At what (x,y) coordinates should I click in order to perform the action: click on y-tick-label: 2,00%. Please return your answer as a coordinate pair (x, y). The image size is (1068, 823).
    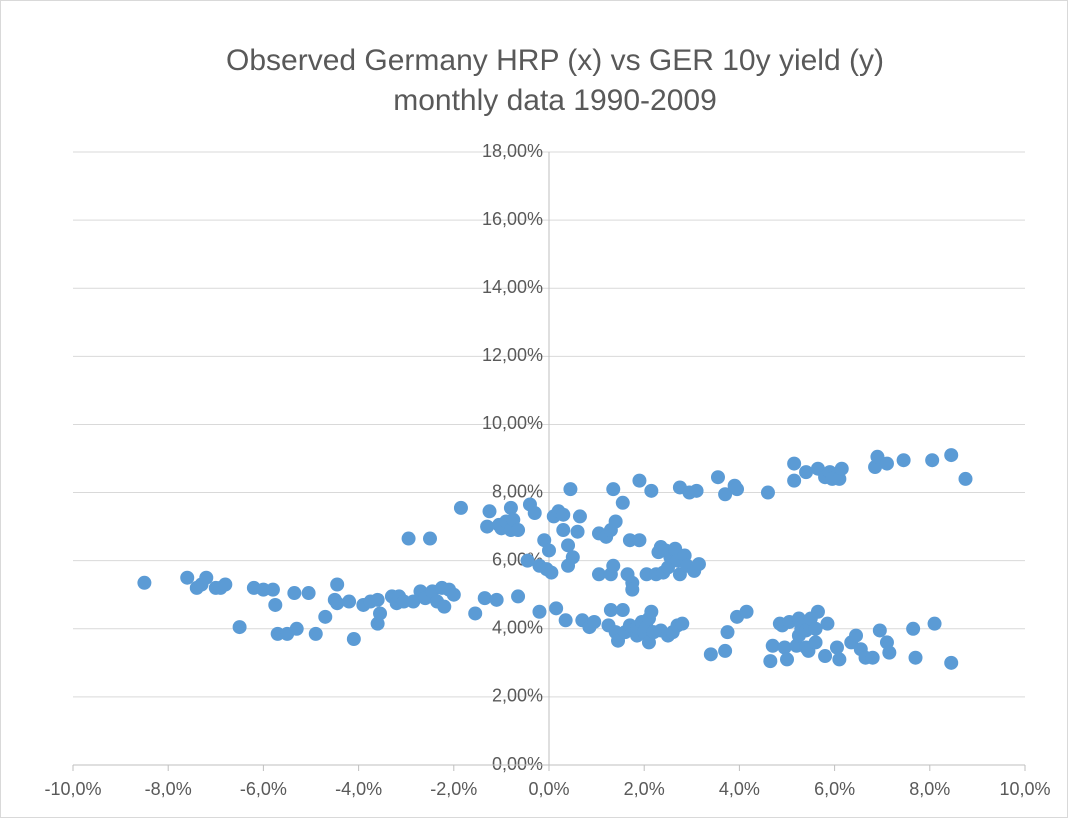
    Looking at the image, I should click on (517, 696).